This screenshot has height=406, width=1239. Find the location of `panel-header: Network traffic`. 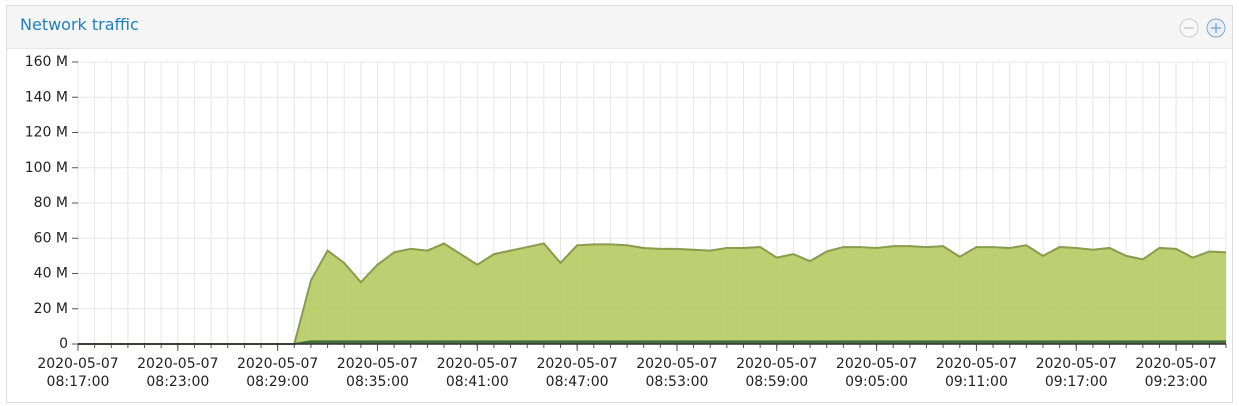

panel-header: Network traffic is located at coordinates (619, 27).